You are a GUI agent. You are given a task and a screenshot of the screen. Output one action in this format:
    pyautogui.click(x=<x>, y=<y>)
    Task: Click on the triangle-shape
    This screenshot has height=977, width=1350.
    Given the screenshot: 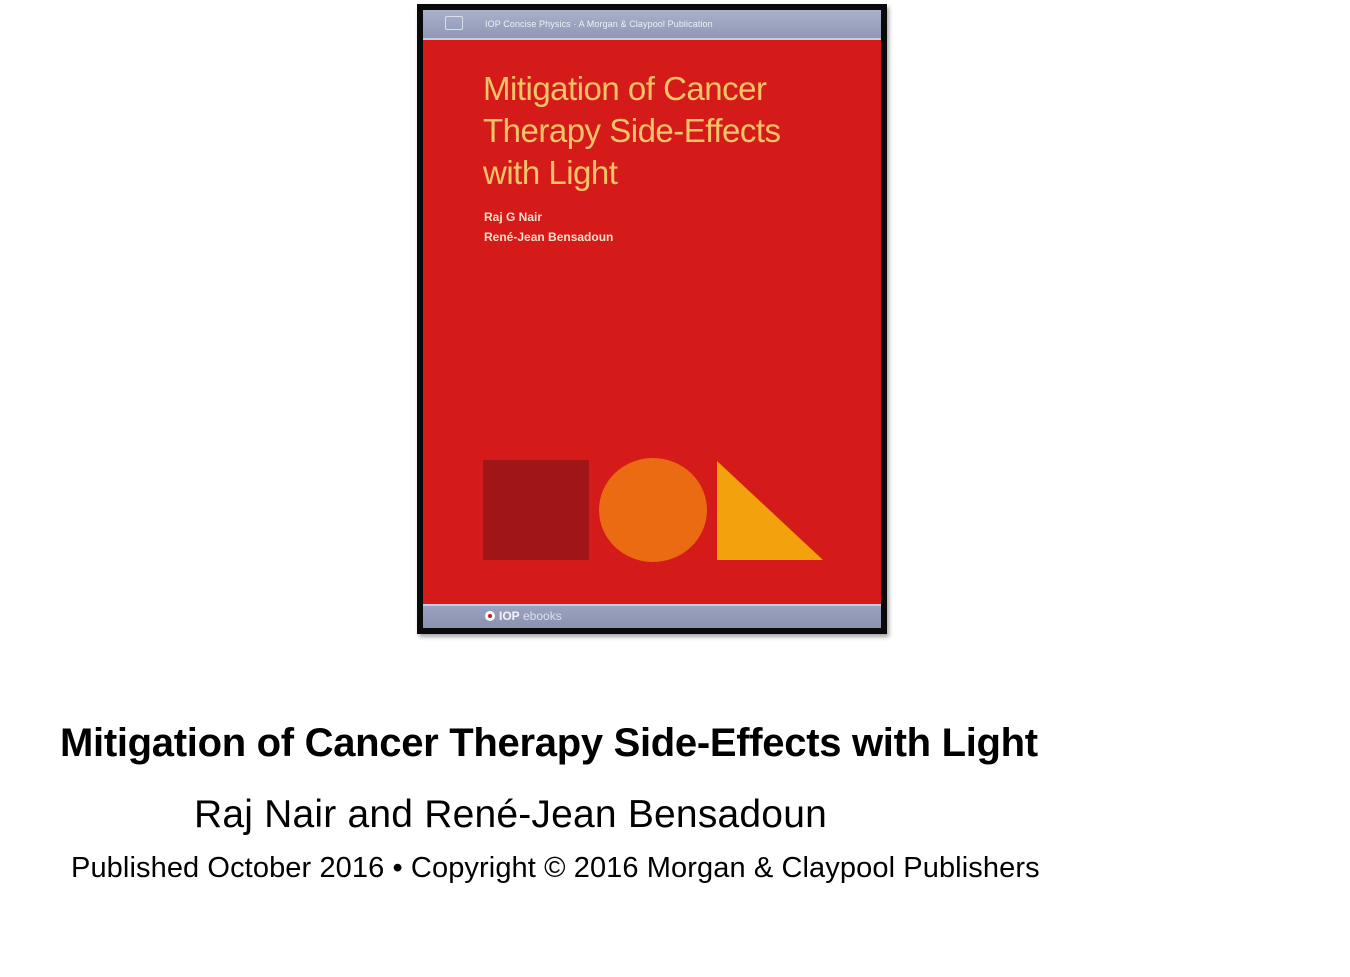 What is the action you would take?
    pyautogui.click(x=770, y=510)
    